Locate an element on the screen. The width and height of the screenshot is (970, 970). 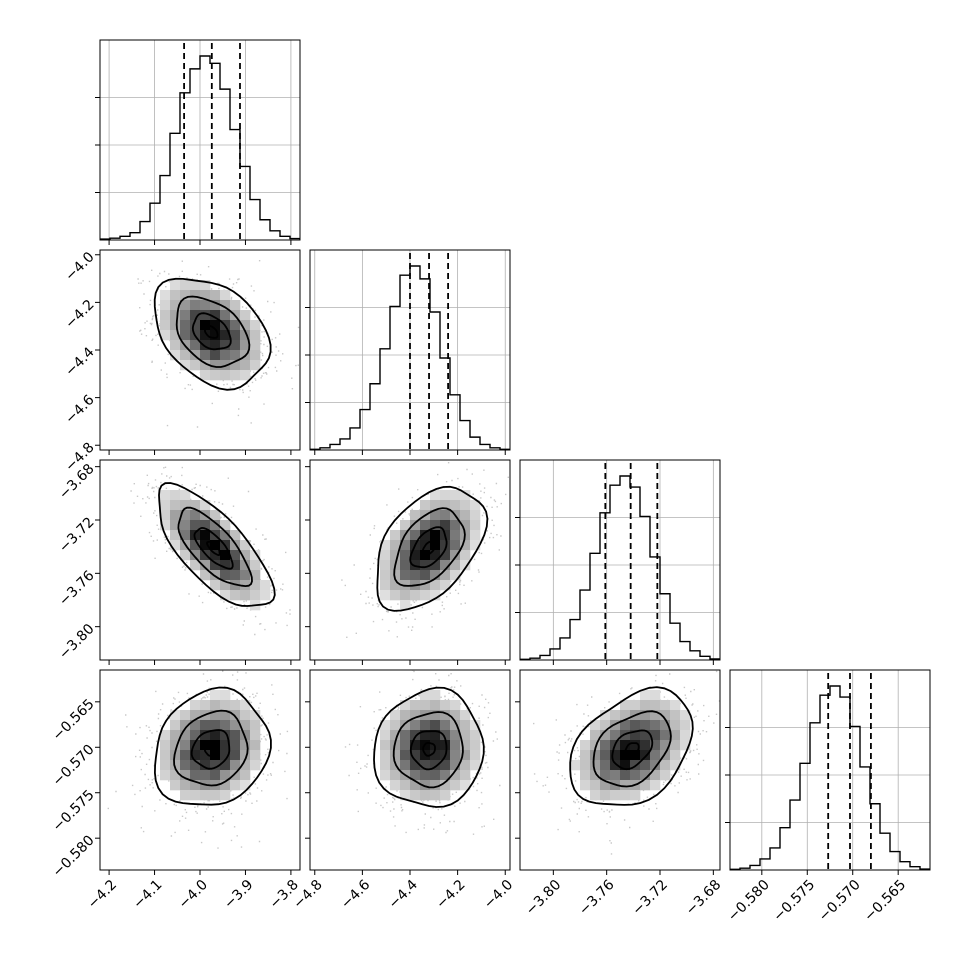
x-tick-label: −4.0 is located at coordinates (193, 894).